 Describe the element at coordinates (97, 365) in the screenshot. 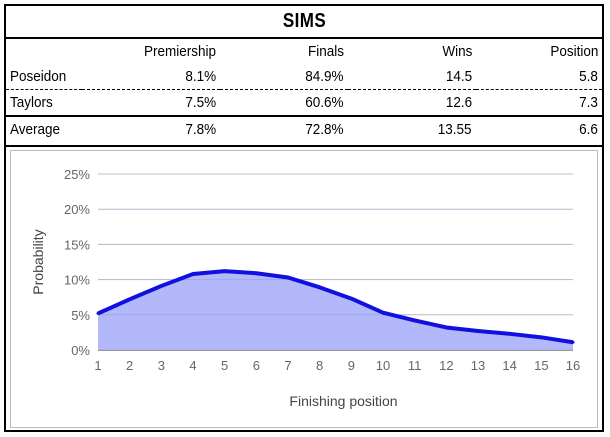

I see `x-tick-label: 1` at that location.